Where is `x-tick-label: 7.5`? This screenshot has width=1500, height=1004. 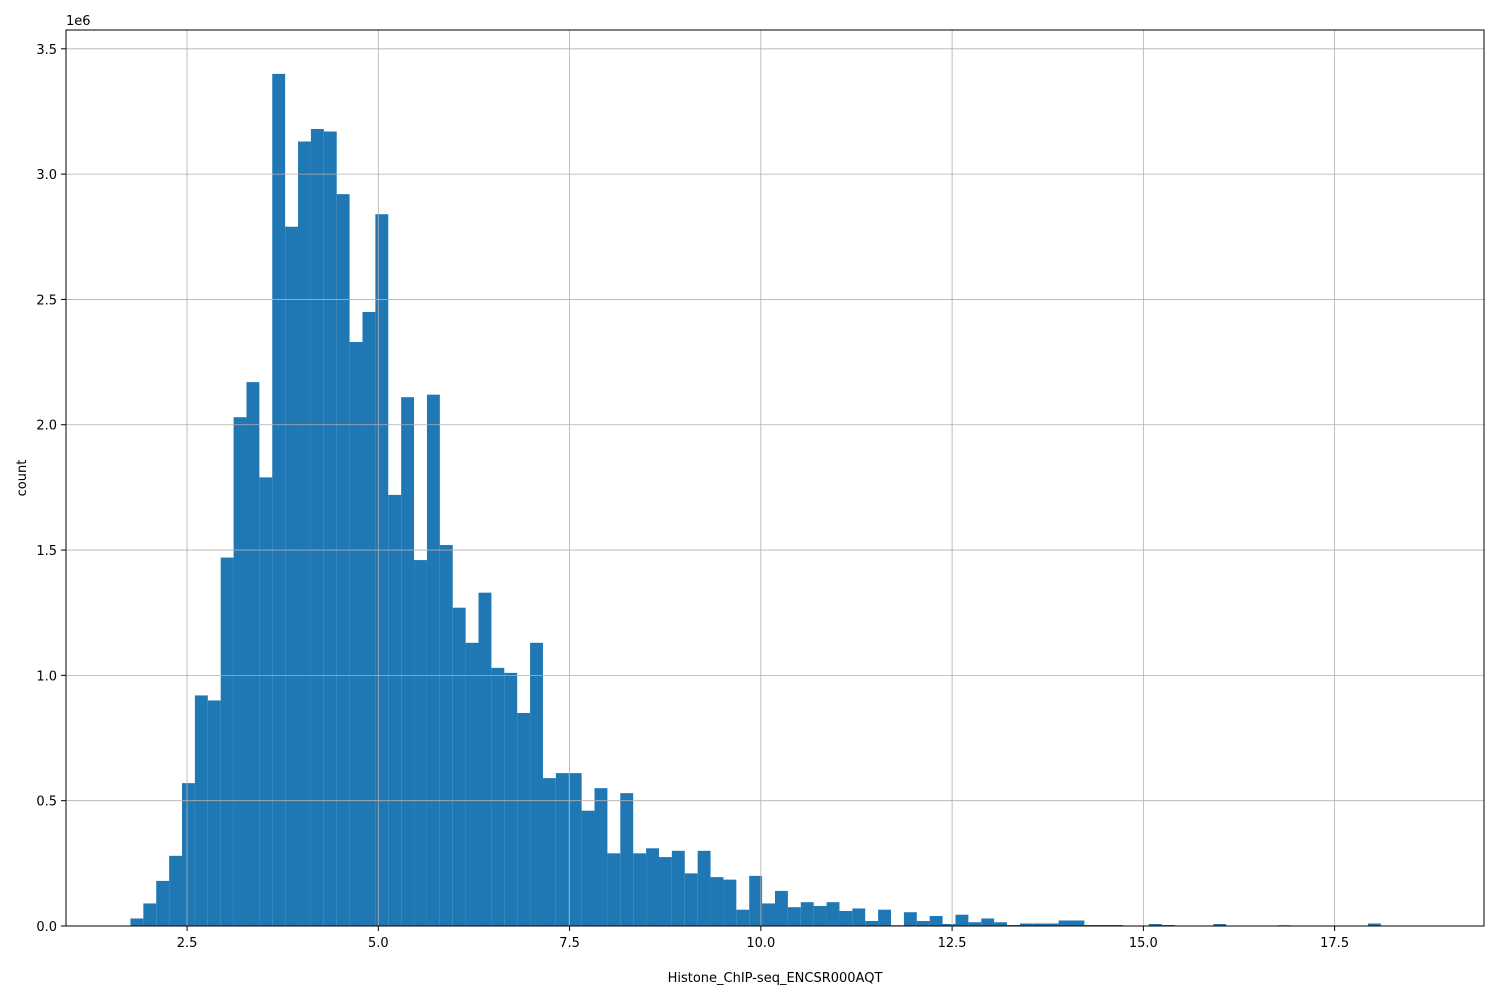 x-tick-label: 7.5 is located at coordinates (569, 943).